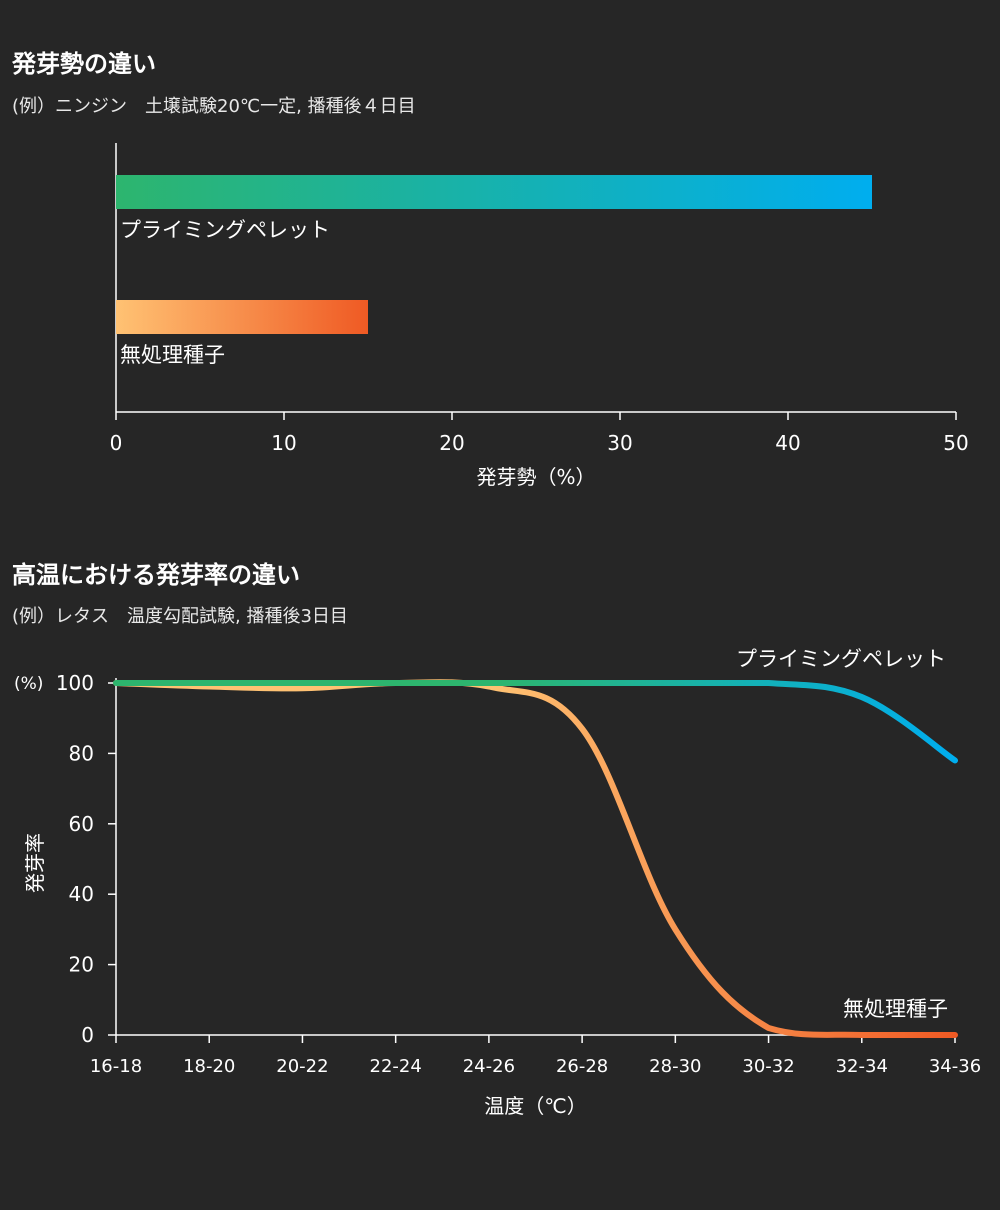 This screenshot has height=1210, width=1000. What do you see at coordinates (116, 443) in the screenshot?
I see `bar-chart-x-tick-label: 0` at bounding box center [116, 443].